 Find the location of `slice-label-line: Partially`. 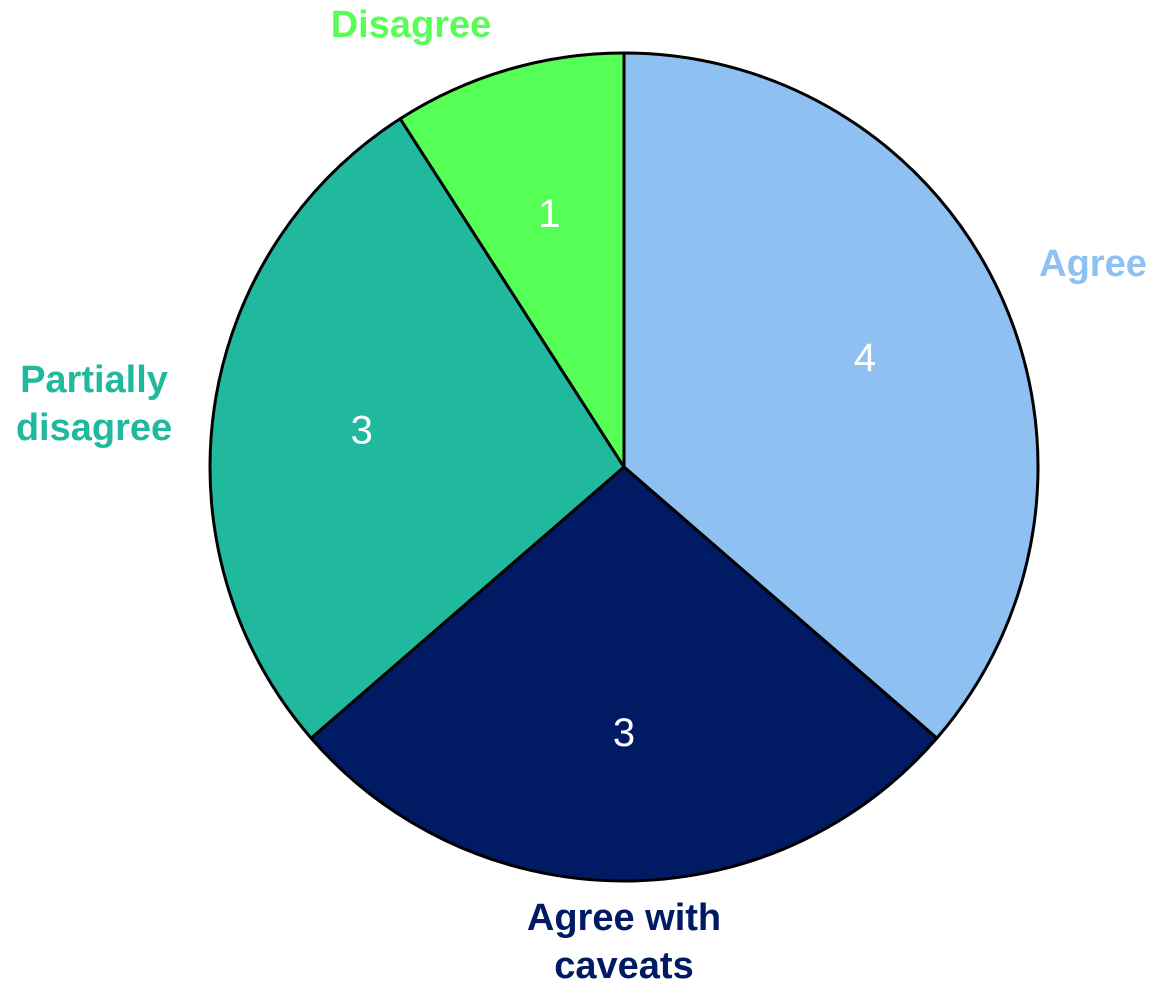

slice-label-line: Partially is located at coordinates (94, 380).